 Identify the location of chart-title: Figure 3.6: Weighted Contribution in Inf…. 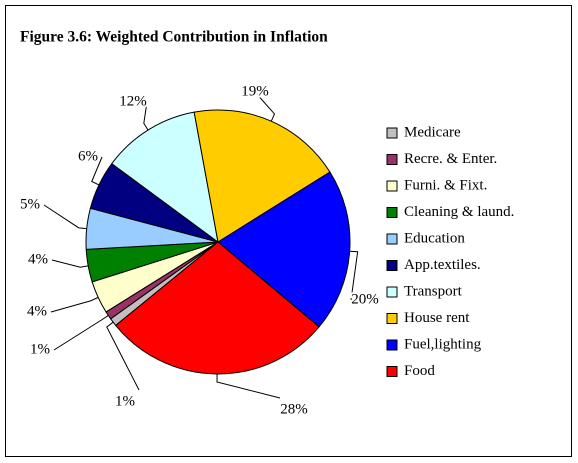
(174, 37).